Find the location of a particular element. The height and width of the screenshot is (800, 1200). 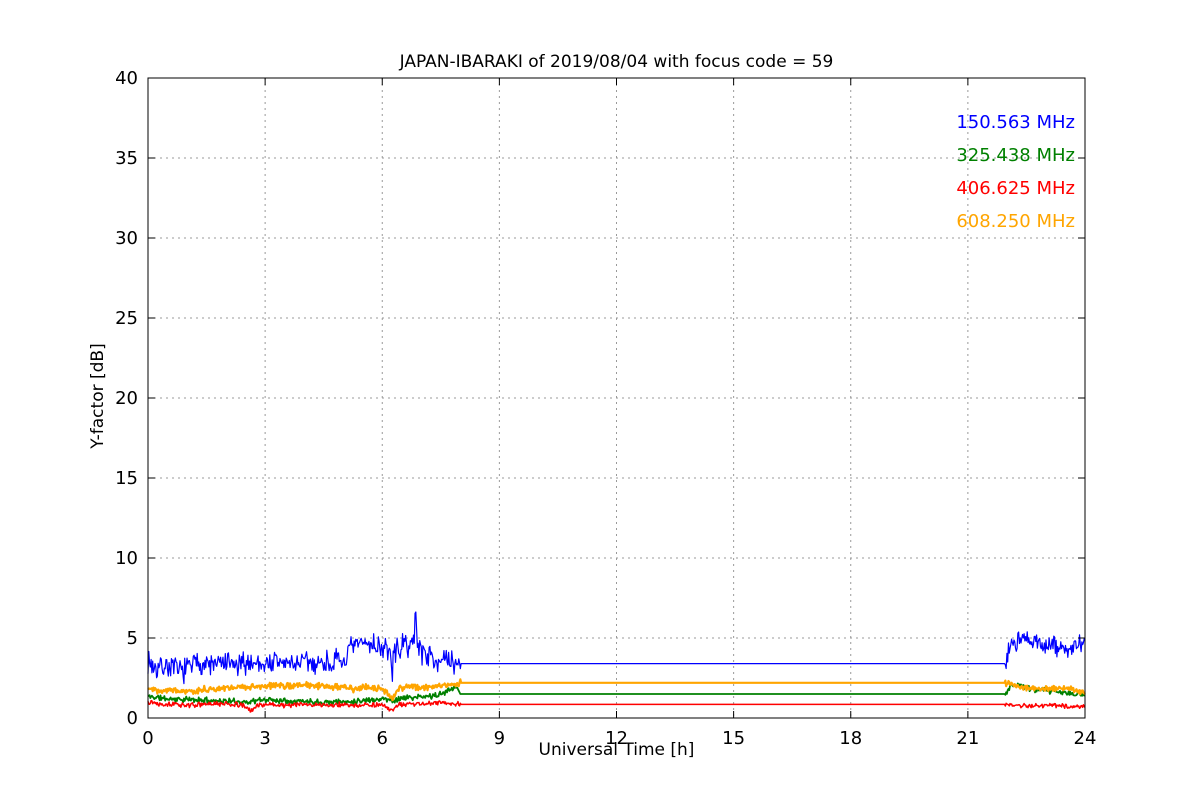

y-tick-label: 15 is located at coordinates (126, 478).